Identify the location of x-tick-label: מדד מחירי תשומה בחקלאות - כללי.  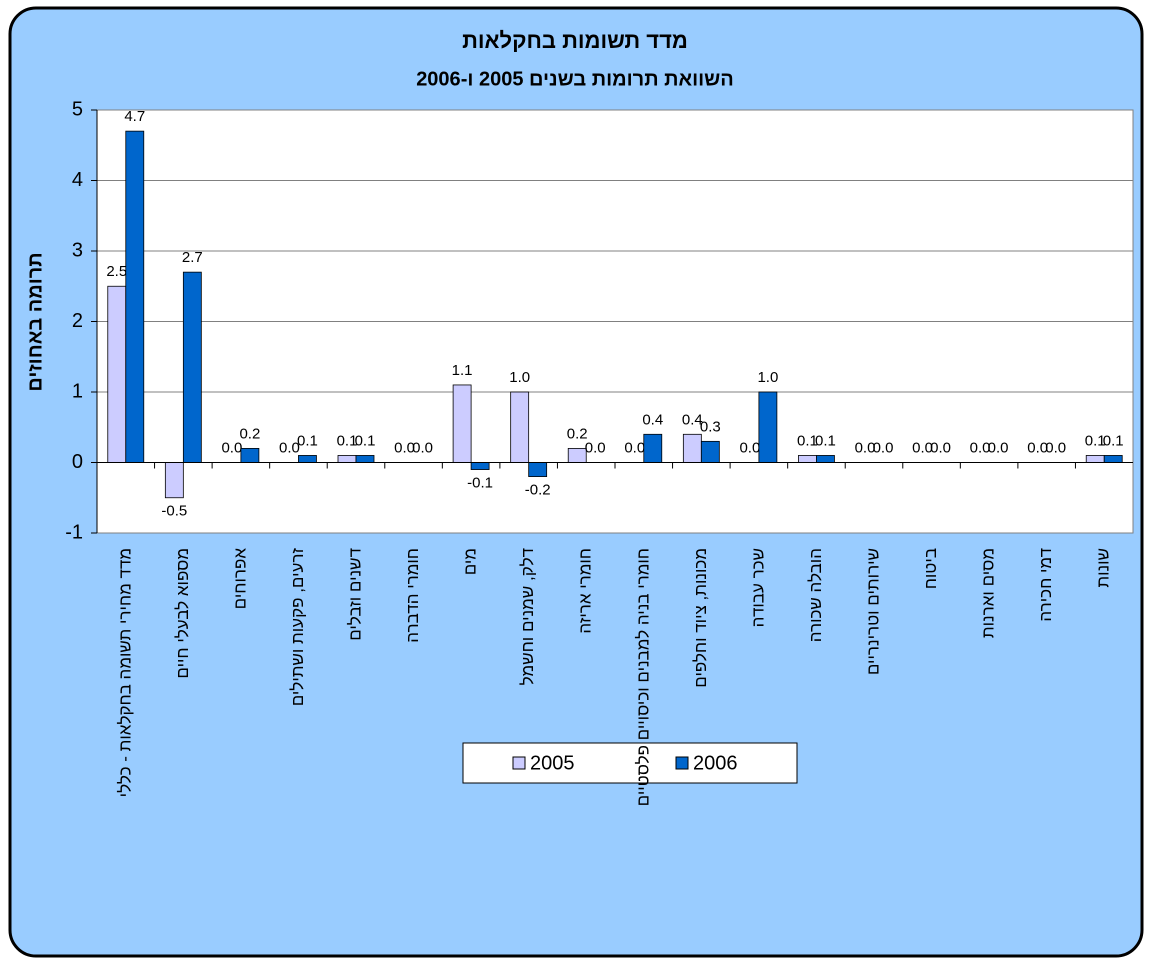
(124, 672).